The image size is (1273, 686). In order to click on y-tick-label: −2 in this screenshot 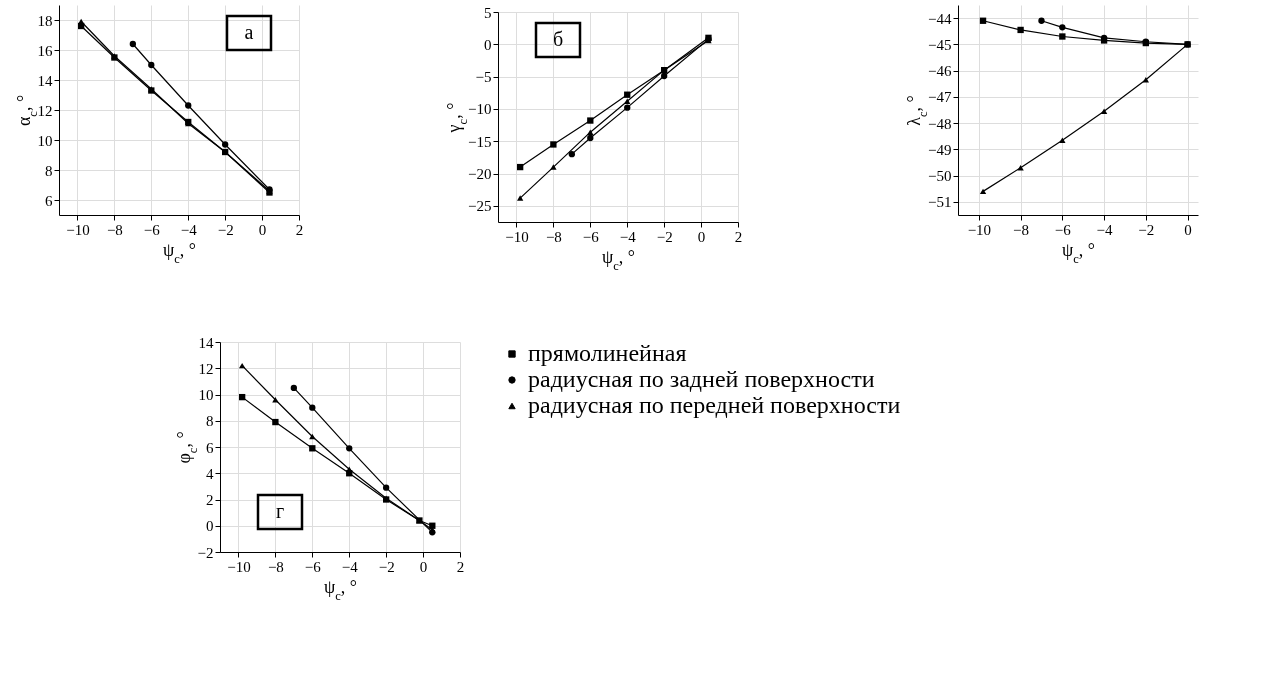, I will do `click(205, 552)`.